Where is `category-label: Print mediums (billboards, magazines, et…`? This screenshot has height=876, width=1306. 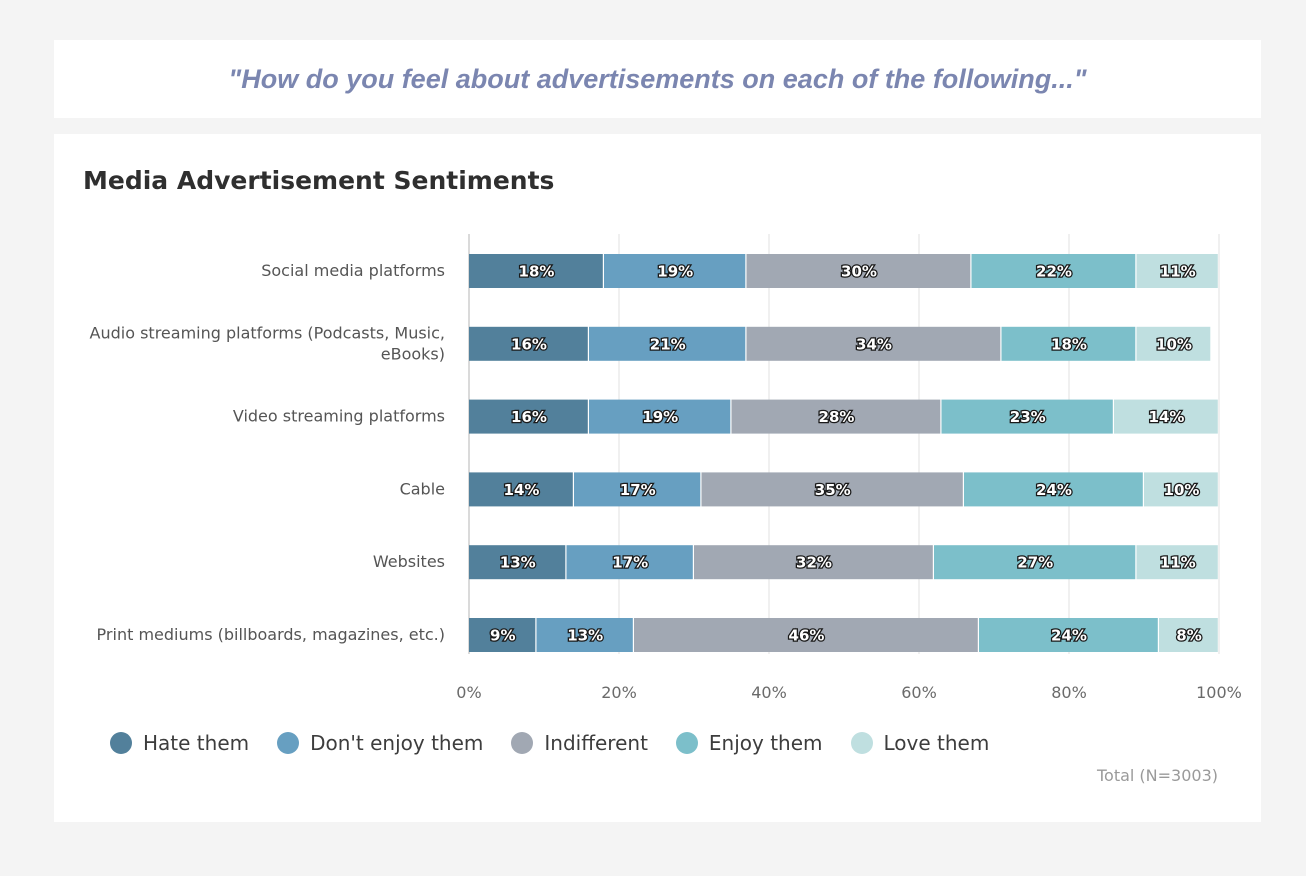 category-label: Print mediums (billboards, magazines, et… is located at coordinates (271, 634).